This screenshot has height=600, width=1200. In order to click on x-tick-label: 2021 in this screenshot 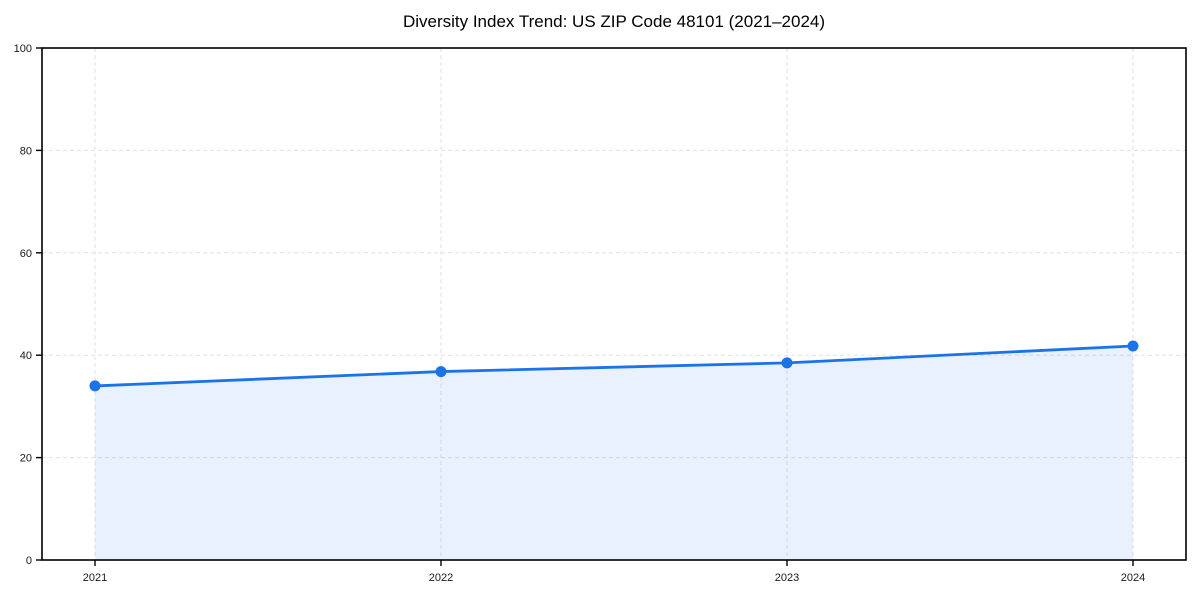, I will do `click(95, 578)`.